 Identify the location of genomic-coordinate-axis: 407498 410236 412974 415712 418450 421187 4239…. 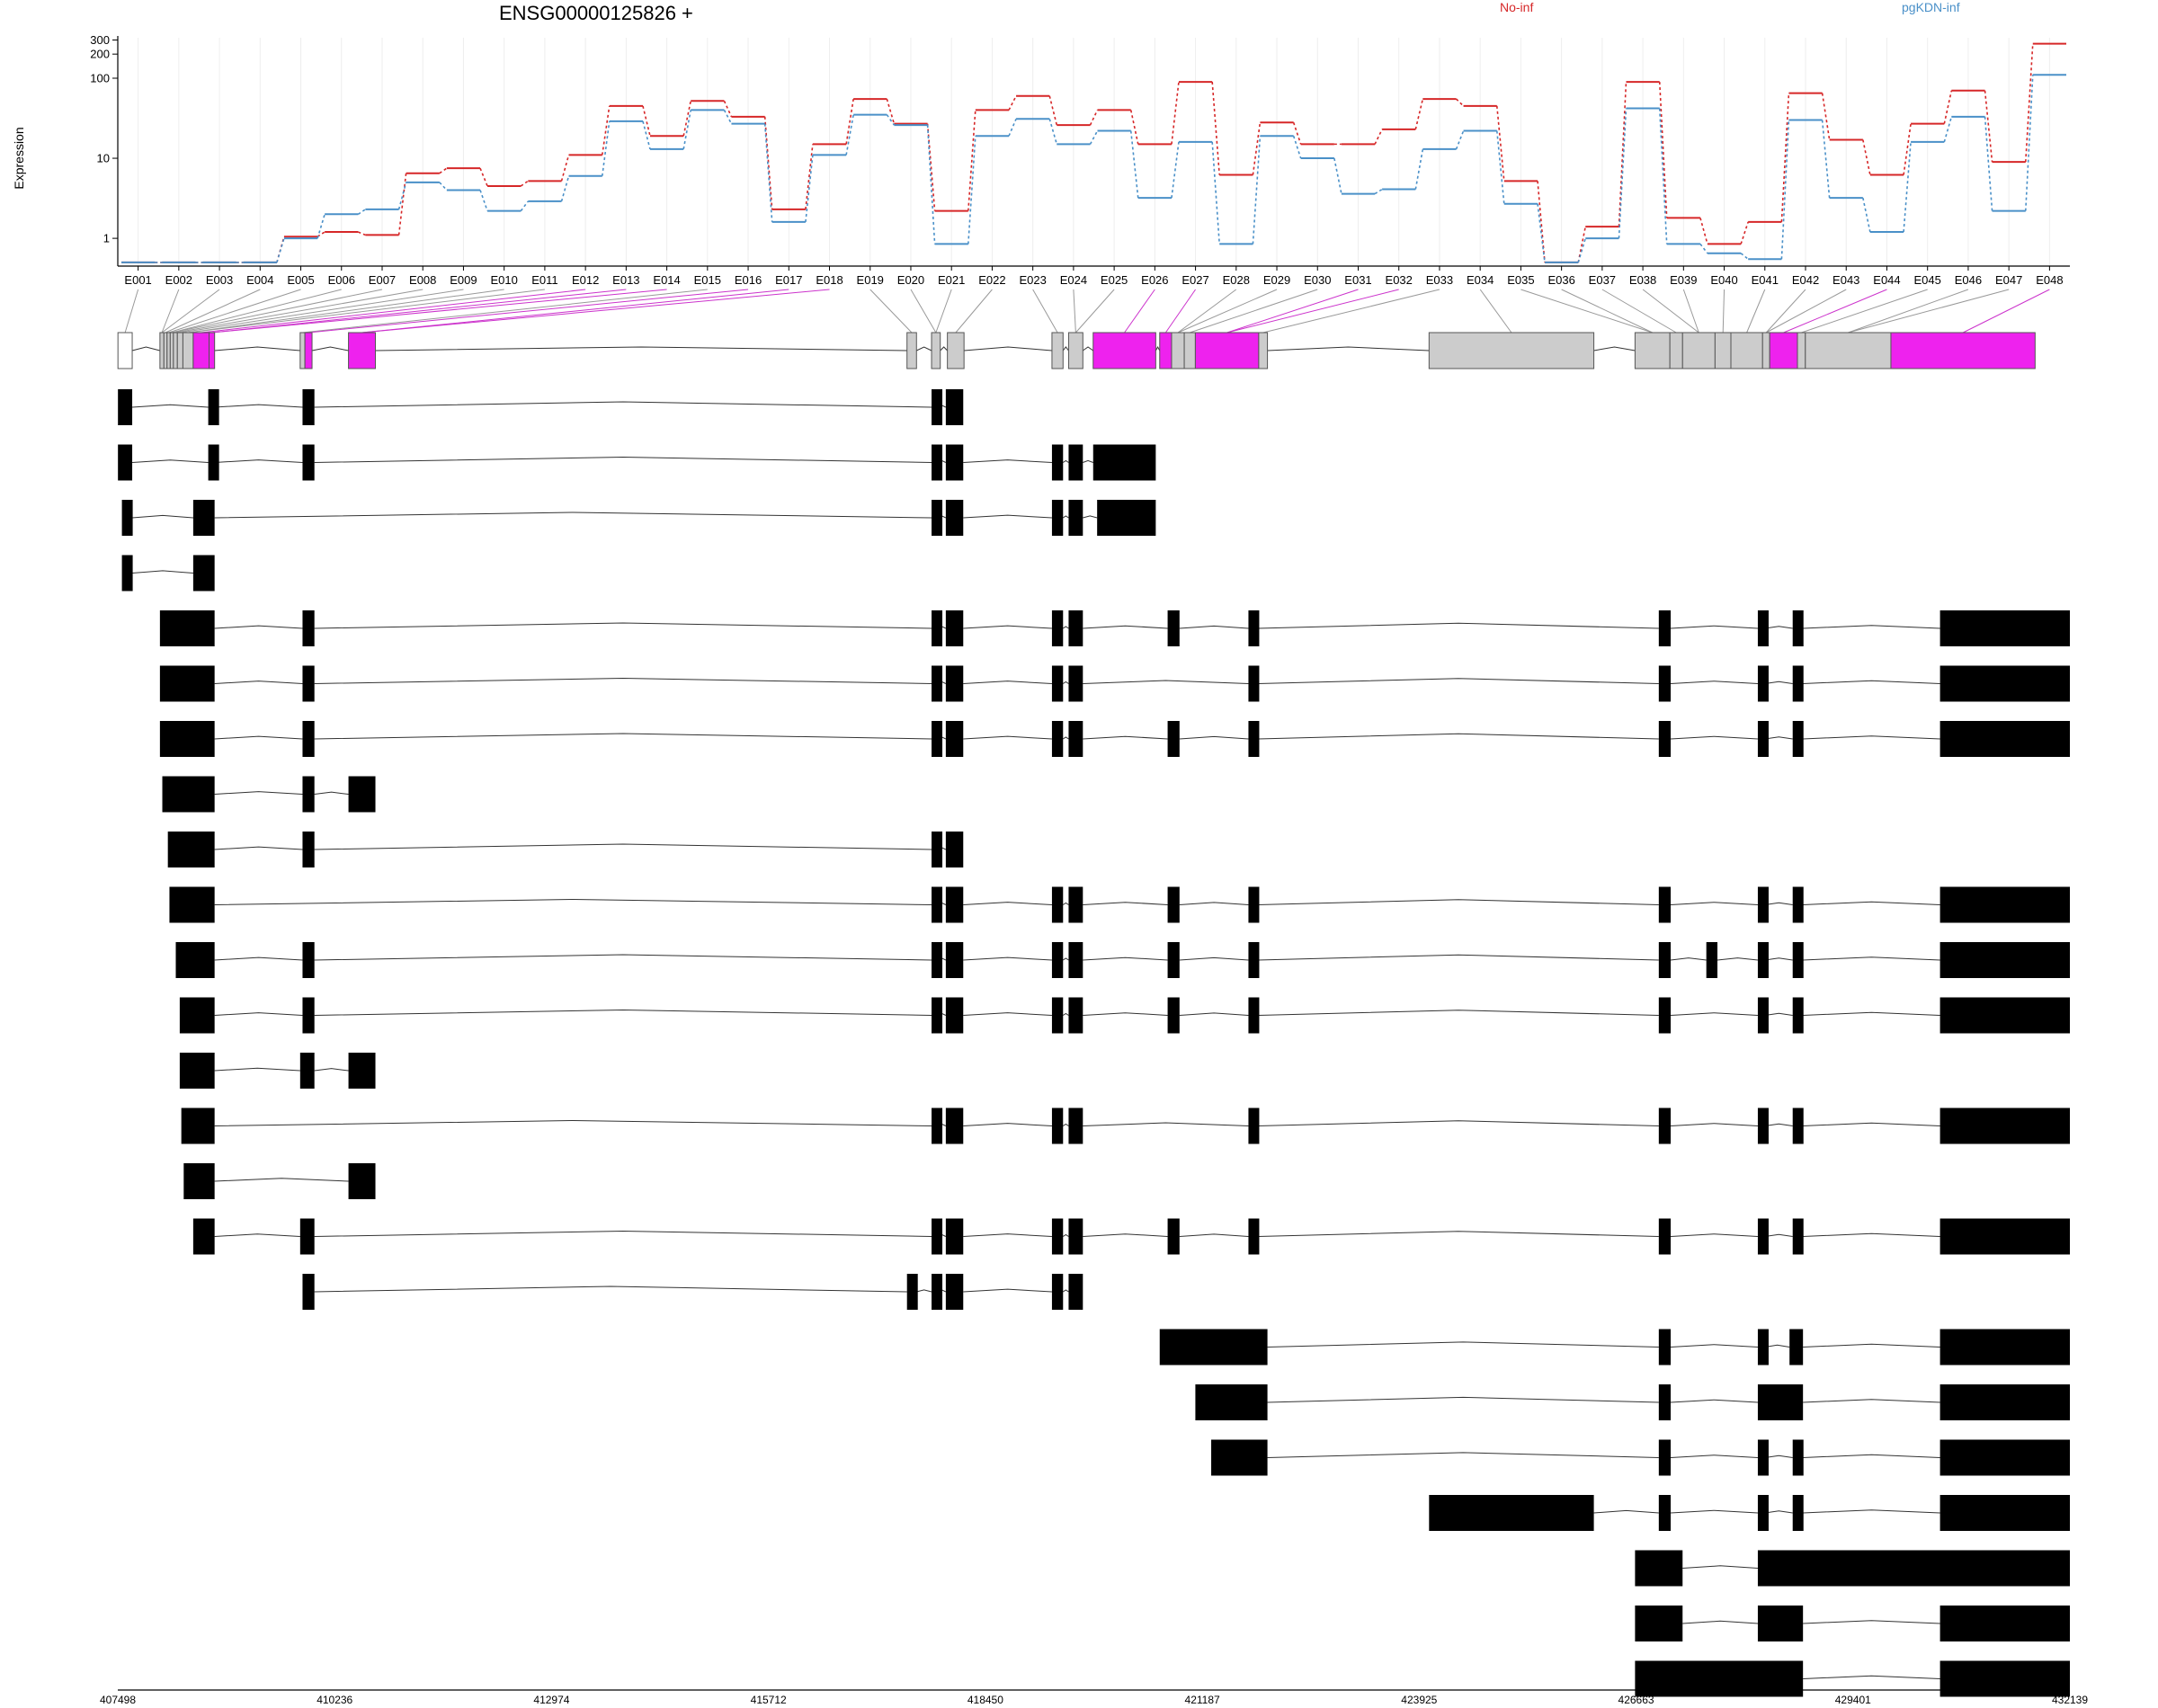
(1094, 1697).